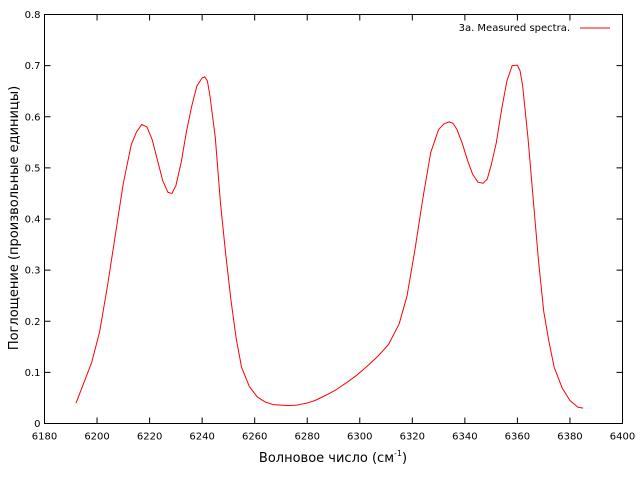 This screenshot has width=640, height=480. I want to click on y-tick-label: 0.4, so click(33, 220).